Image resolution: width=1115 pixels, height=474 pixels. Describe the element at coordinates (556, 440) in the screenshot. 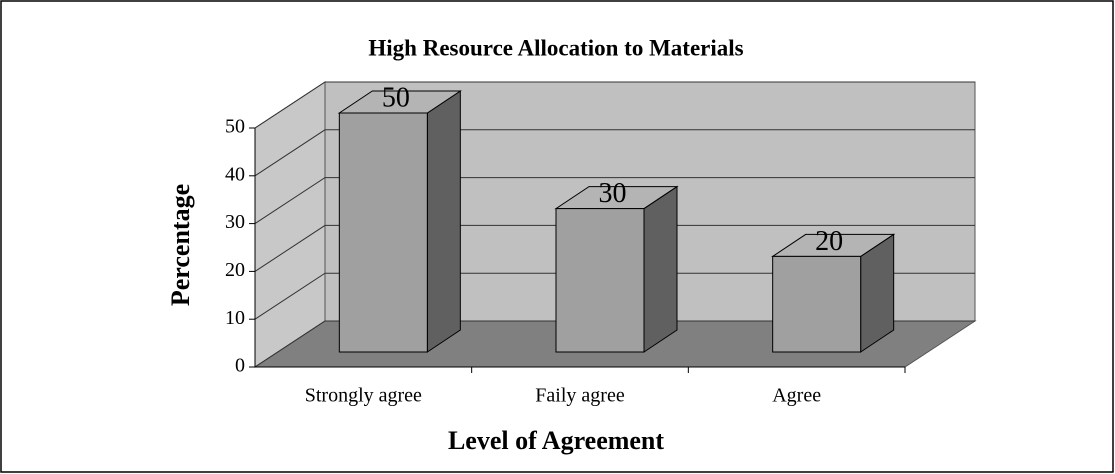

I see `x-axis-label: Level of Agreement` at that location.